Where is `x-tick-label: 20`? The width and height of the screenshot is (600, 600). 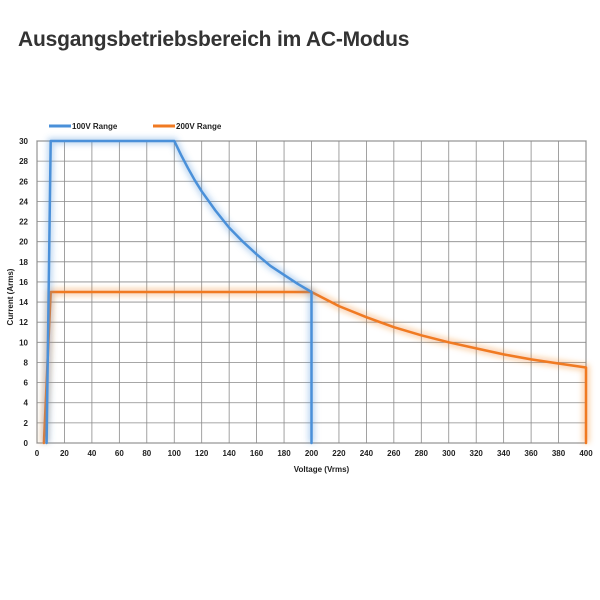
x-tick-label: 20 is located at coordinates (64, 453).